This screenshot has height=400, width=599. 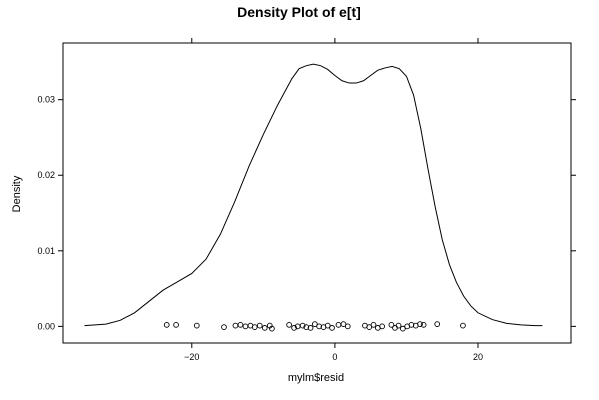 I want to click on x-tick-label: 0, so click(x=334, y=357).